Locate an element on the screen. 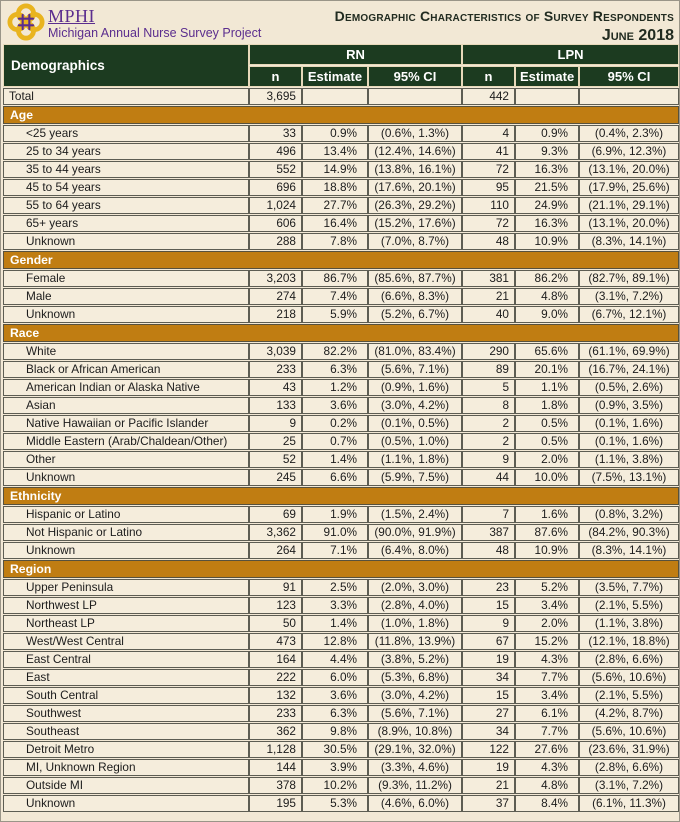 This screenshot has width=680, height=822. row-label: White is located at coordinates (126, 351).